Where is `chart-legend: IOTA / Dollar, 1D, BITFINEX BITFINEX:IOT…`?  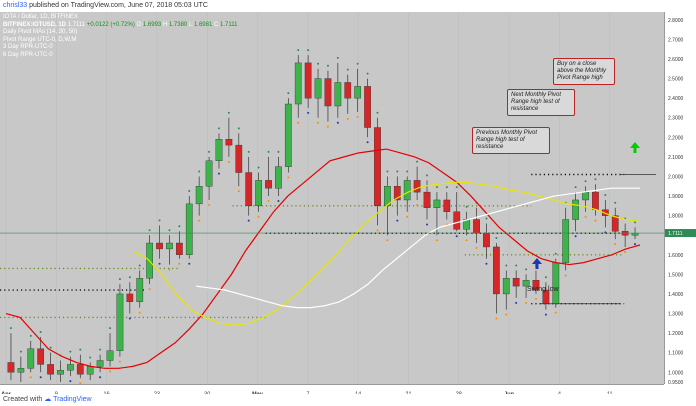
chart-legend: IOTA / Dollar, 1D, BITFINEX BITFINEX:IOT… is located at coordinates (120, 37).